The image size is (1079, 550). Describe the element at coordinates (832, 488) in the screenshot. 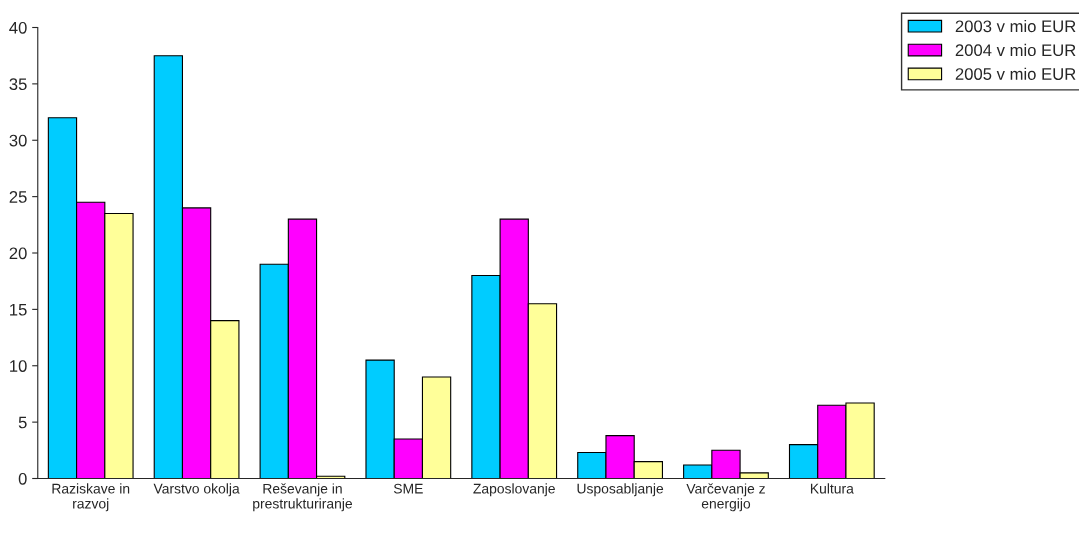

I see `x-tick-label: Kultura` at that location.